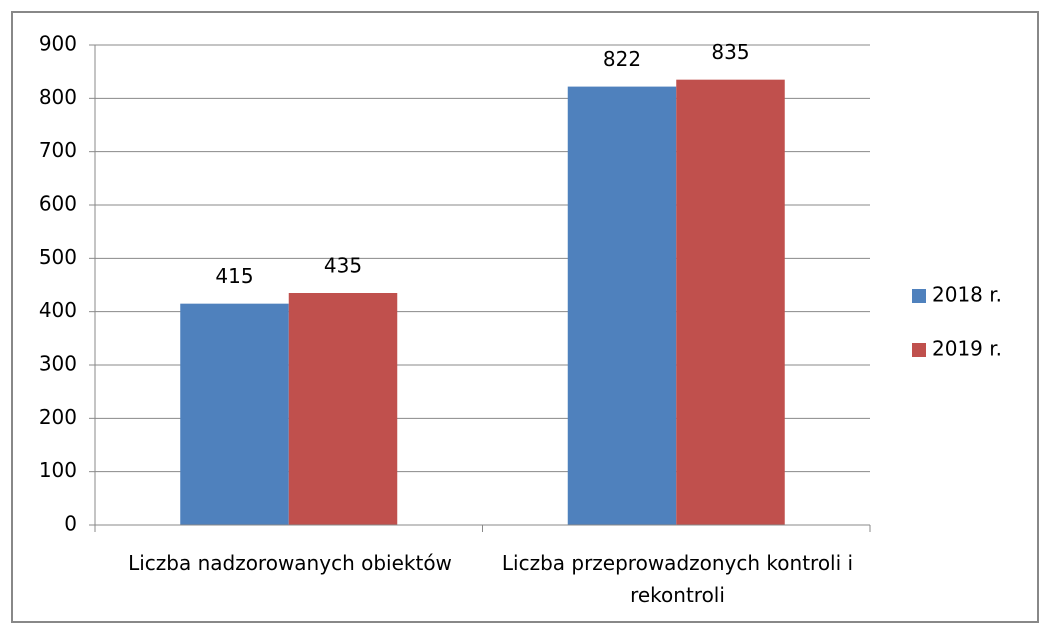 This screenshot has height=626, width=1045. Describe the element at coordinates (58, 310) in the screenshot. I see `y-tick-label: 400` at that location.